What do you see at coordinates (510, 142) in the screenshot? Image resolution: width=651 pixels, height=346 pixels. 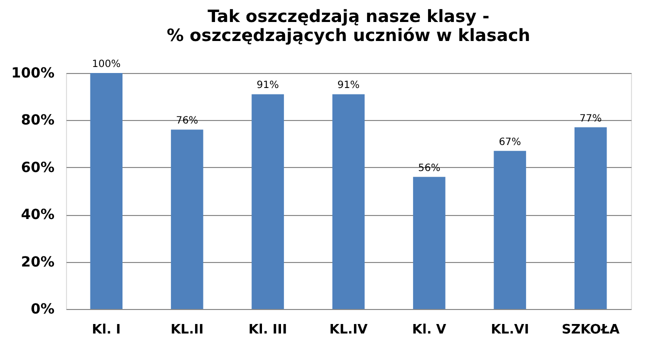 I see `data-label: 67%` at bounding box center [510, 142].